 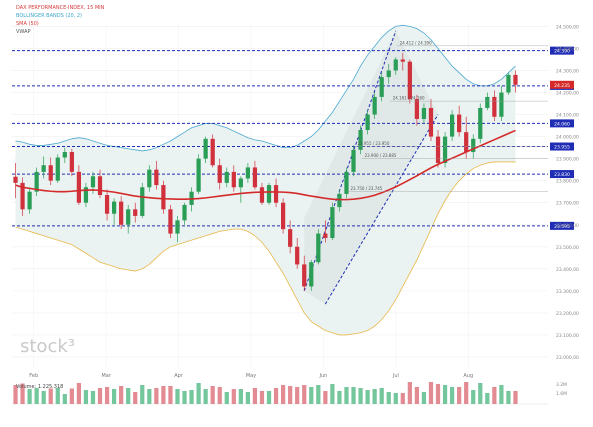 What do you see at coordinates (60, 8) in the screenshot?
I see `legend-entry: DAX PERFORMANCE-INDEX, 15 MIN` at bounding box center [60, 8].